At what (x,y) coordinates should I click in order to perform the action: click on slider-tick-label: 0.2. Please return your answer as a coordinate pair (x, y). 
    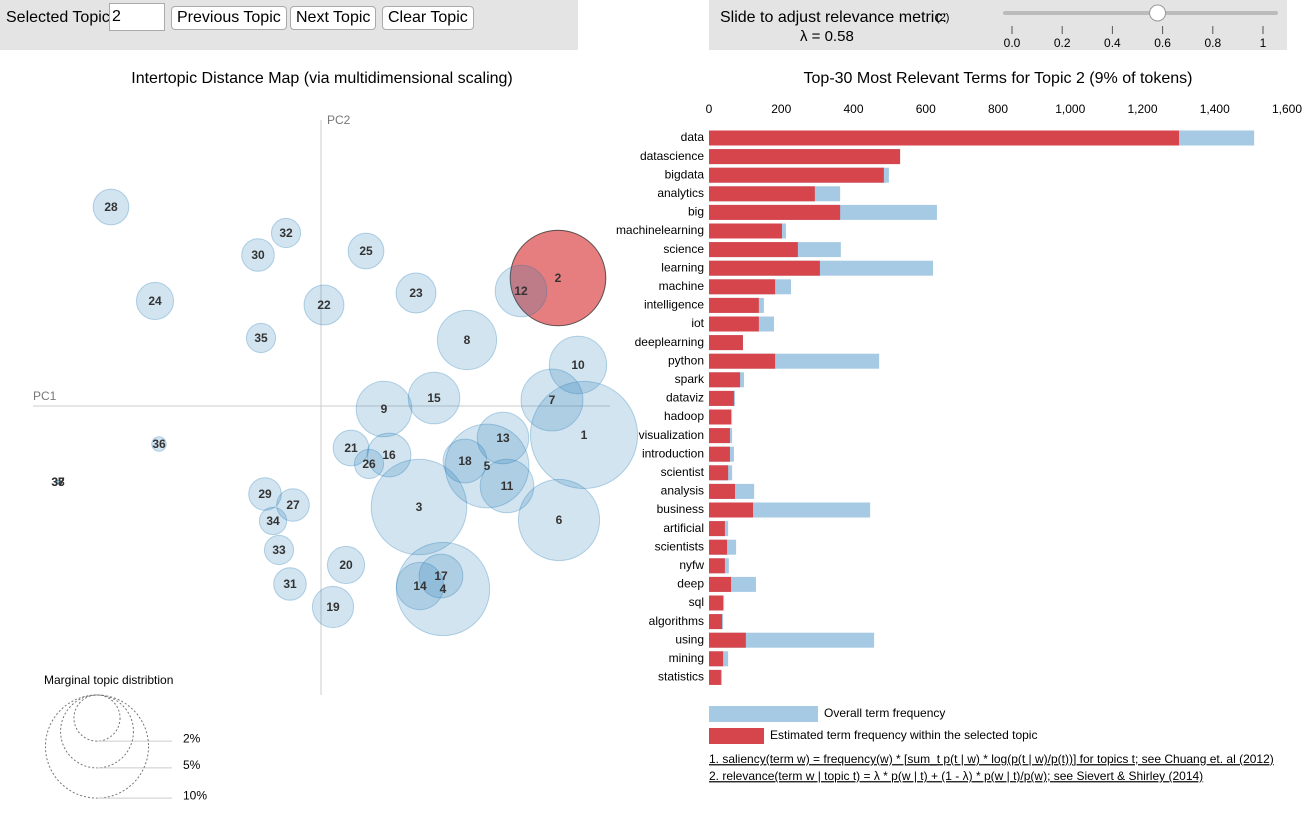
    Looking at the image, I should click on (1062, 43).